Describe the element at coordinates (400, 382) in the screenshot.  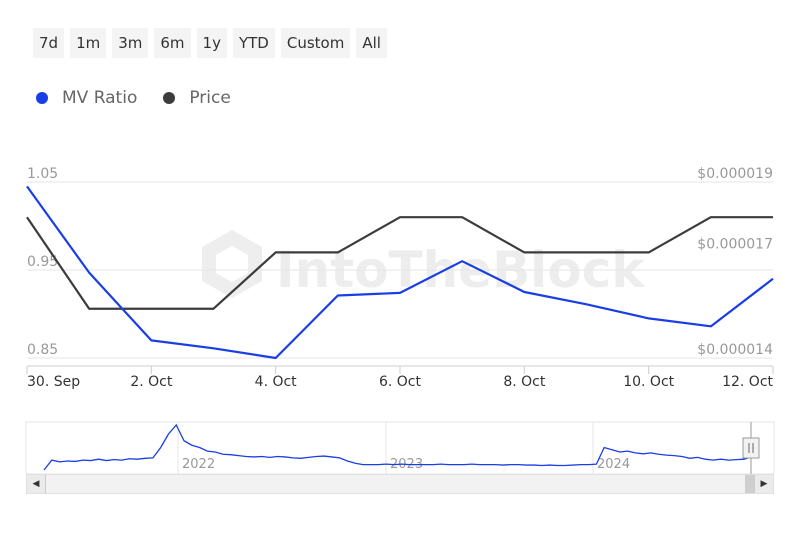
I see `x-tick-label: 6. Oct` at that location.